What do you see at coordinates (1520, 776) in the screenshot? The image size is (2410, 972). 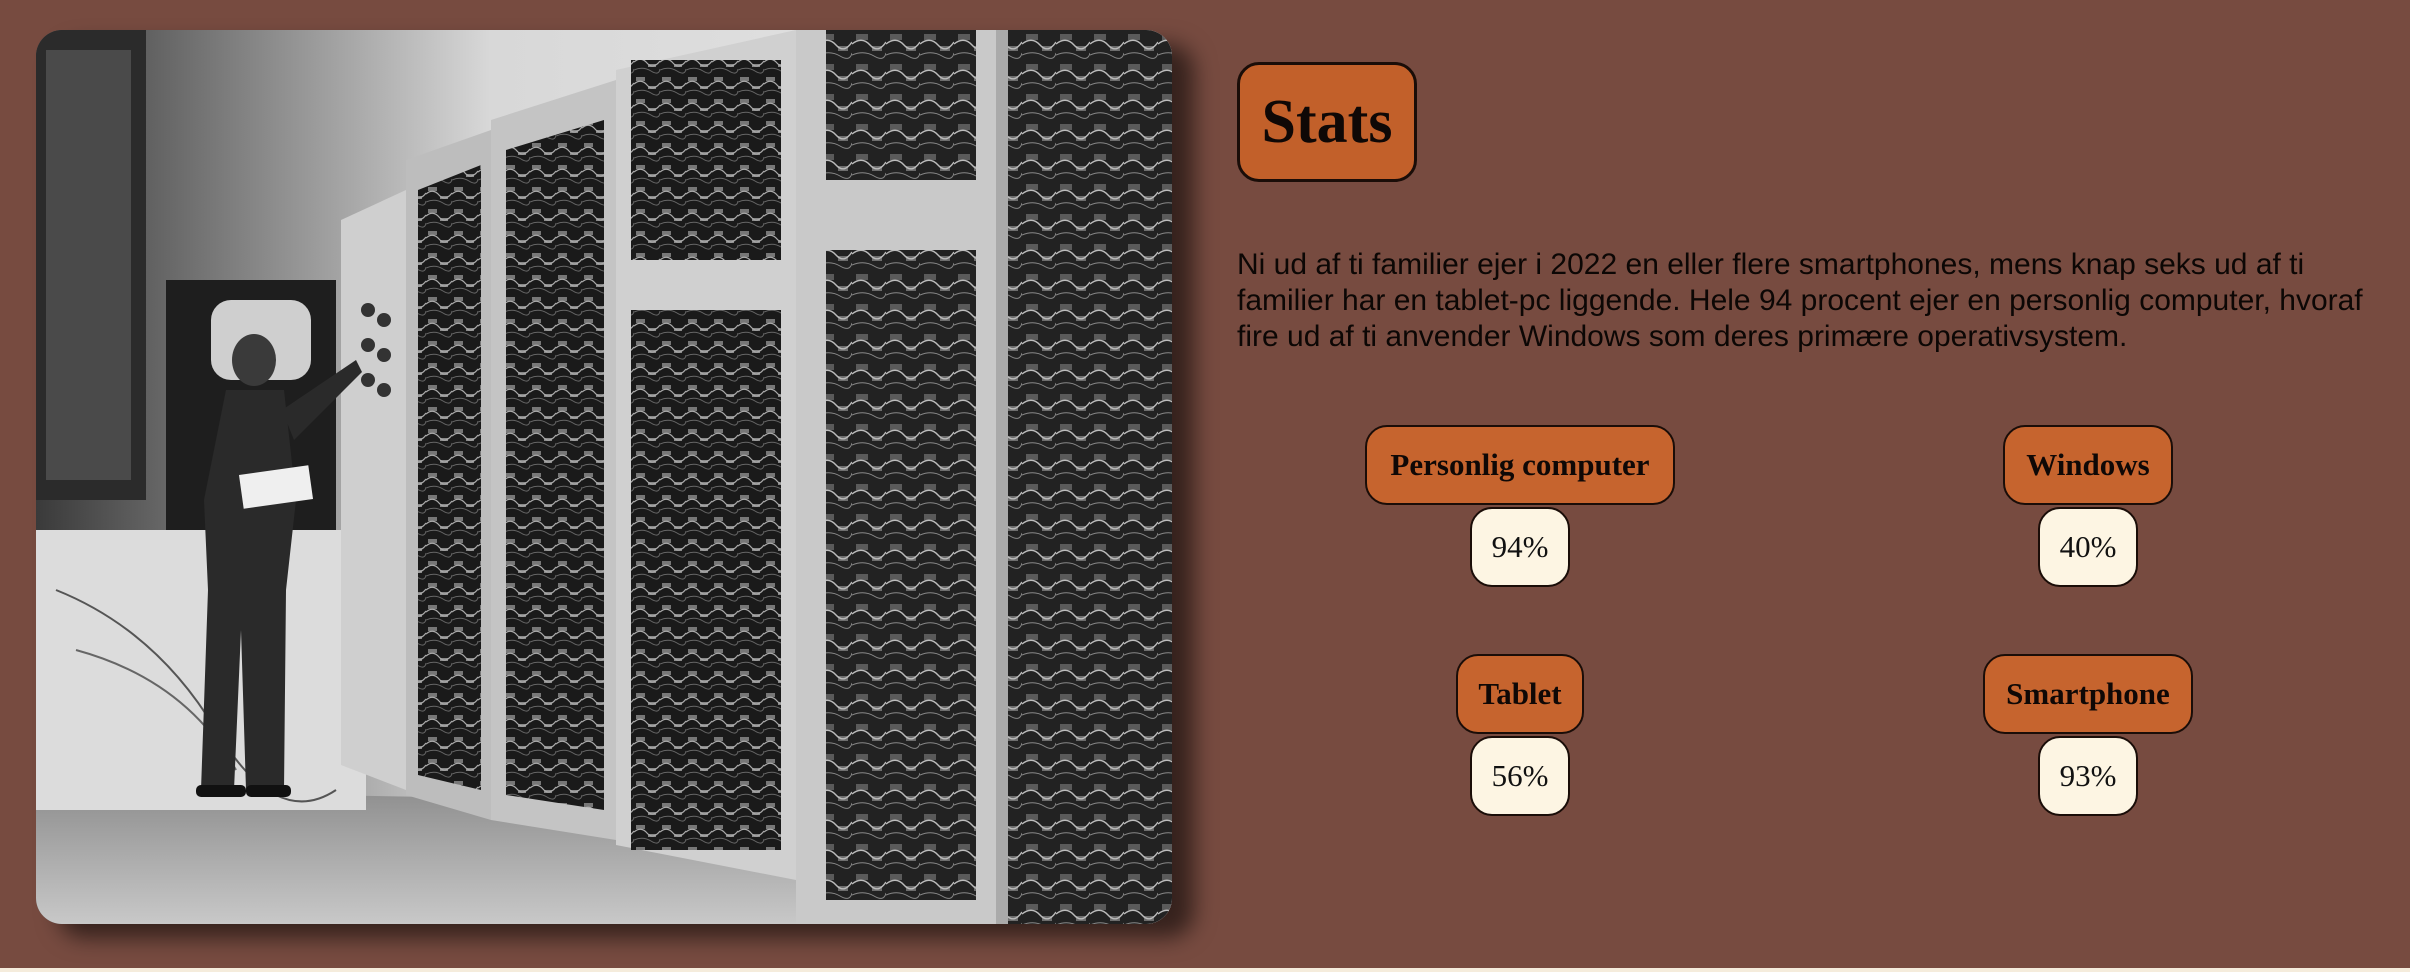 I see `stat-value-tablet: 56%` at bounding box center [1520, 776].